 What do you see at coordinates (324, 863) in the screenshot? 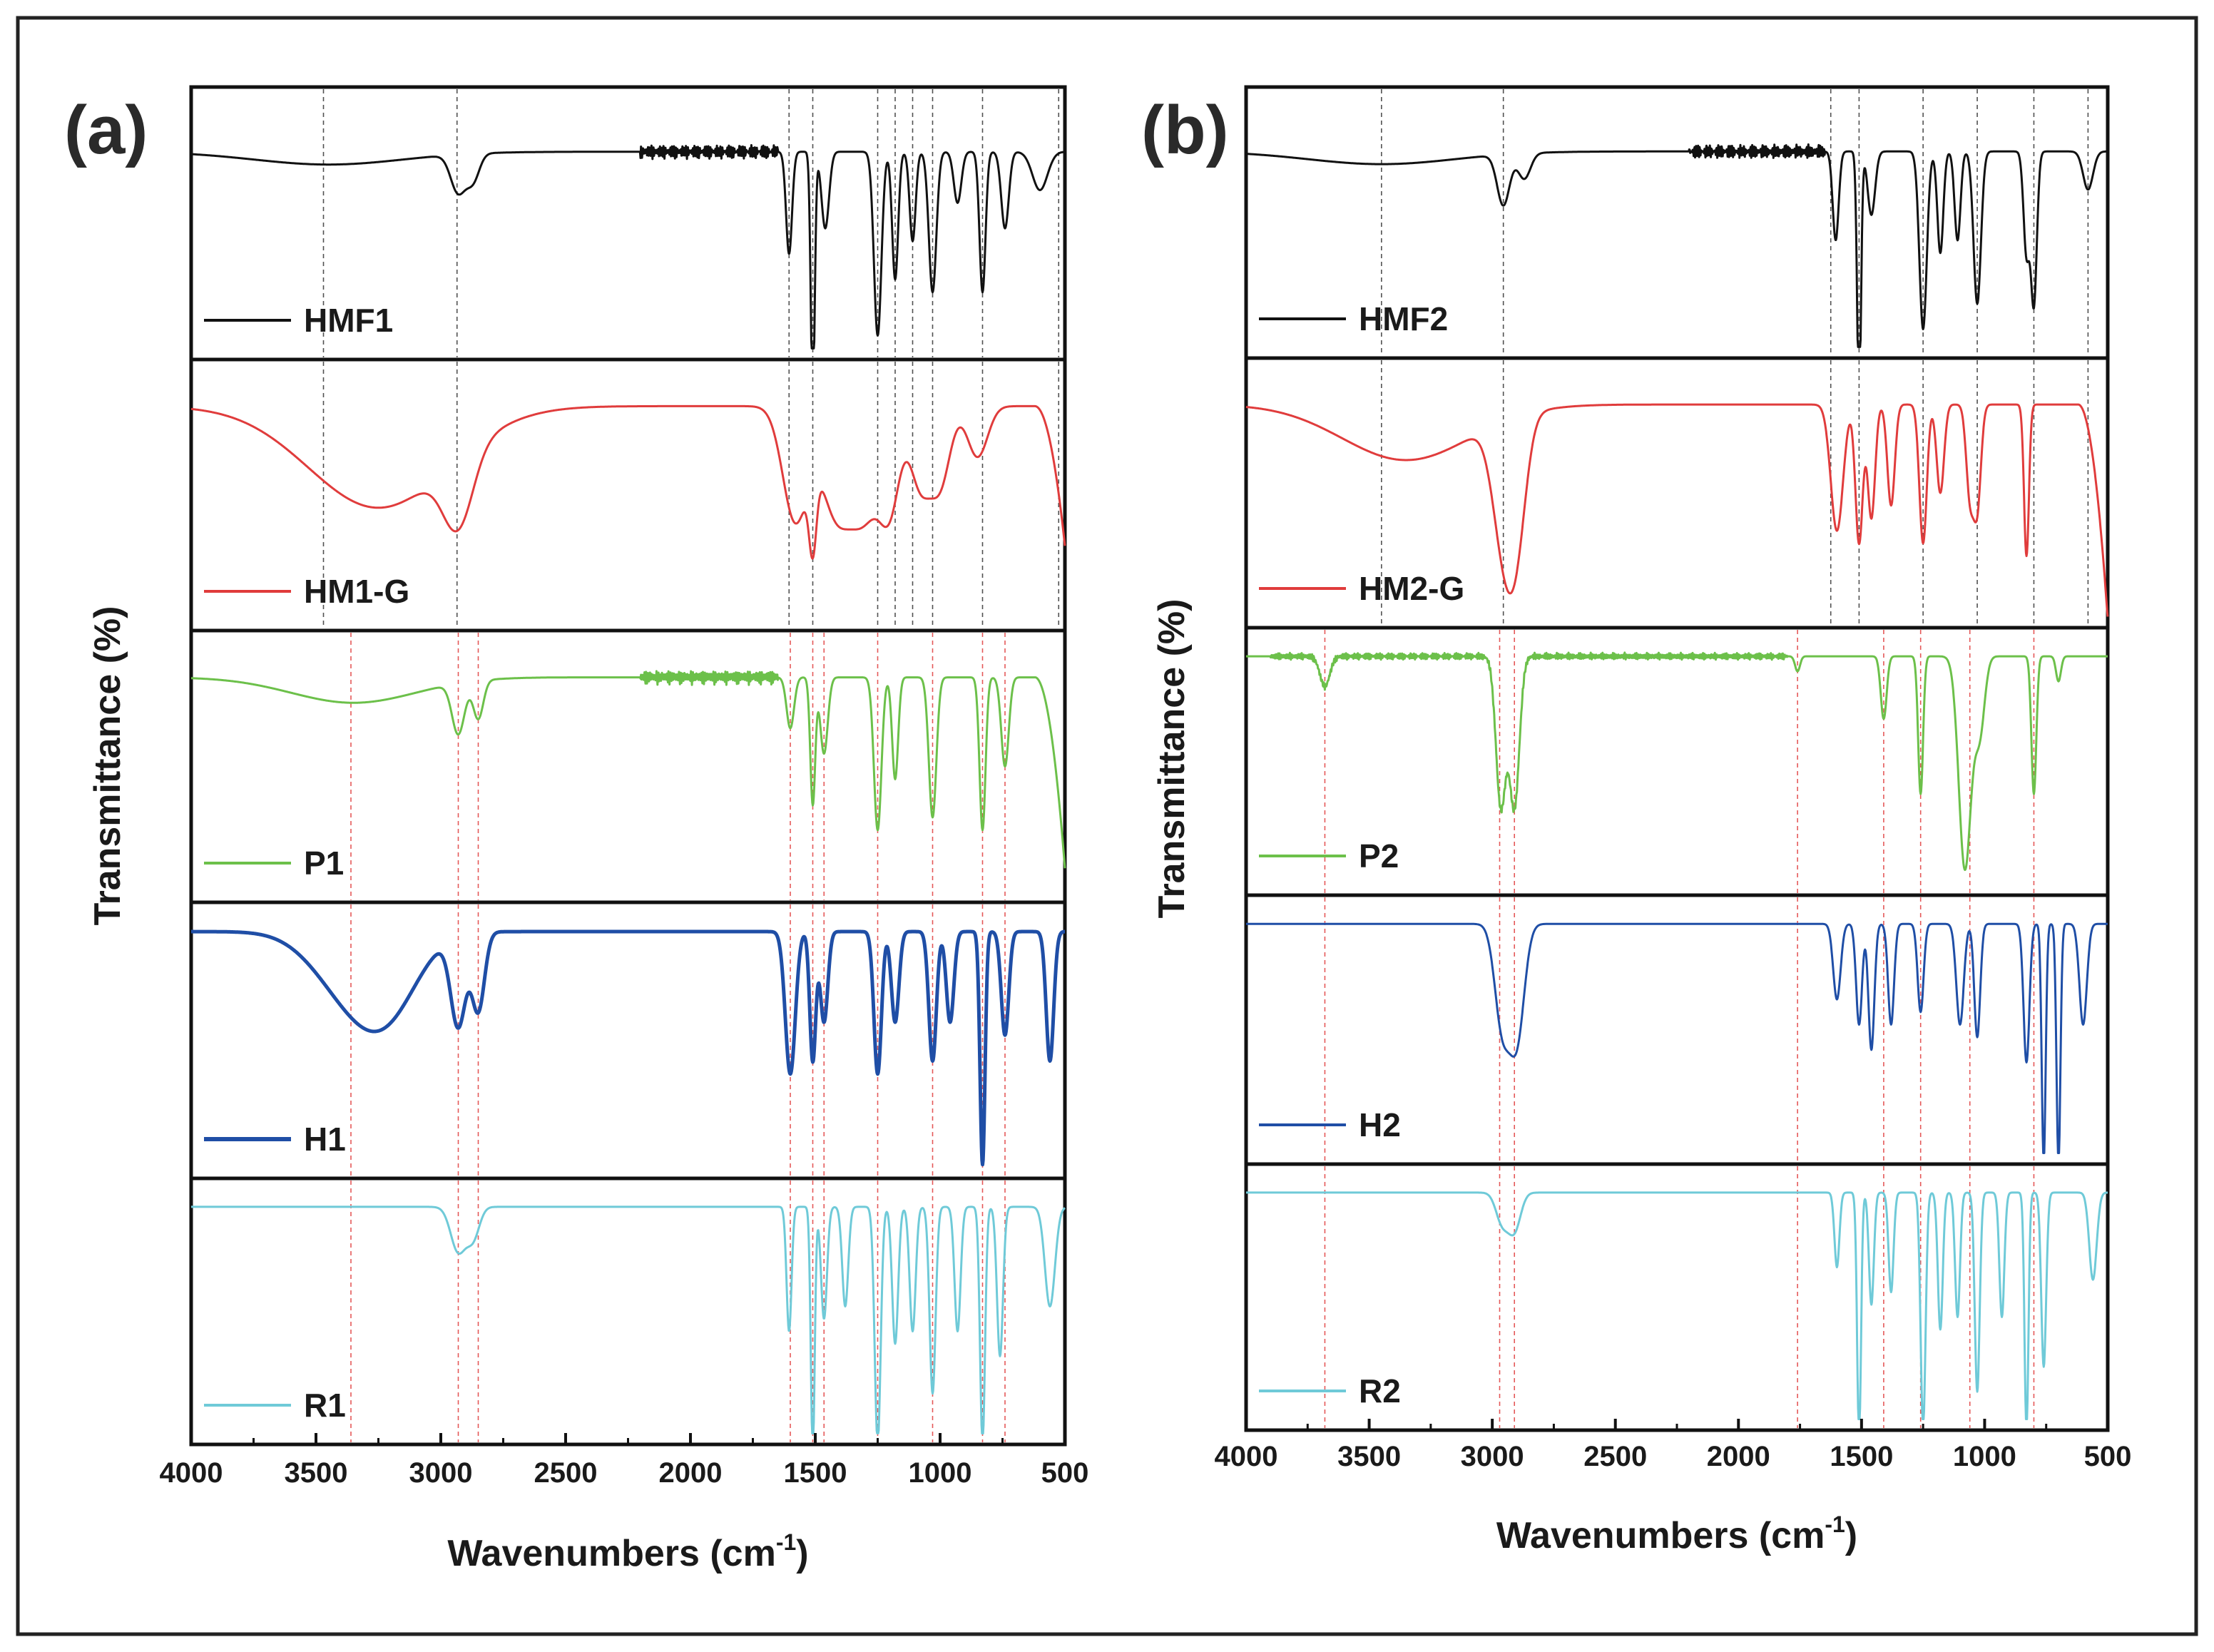
I see `legend-label: P1` at bounding box center [324, 863].